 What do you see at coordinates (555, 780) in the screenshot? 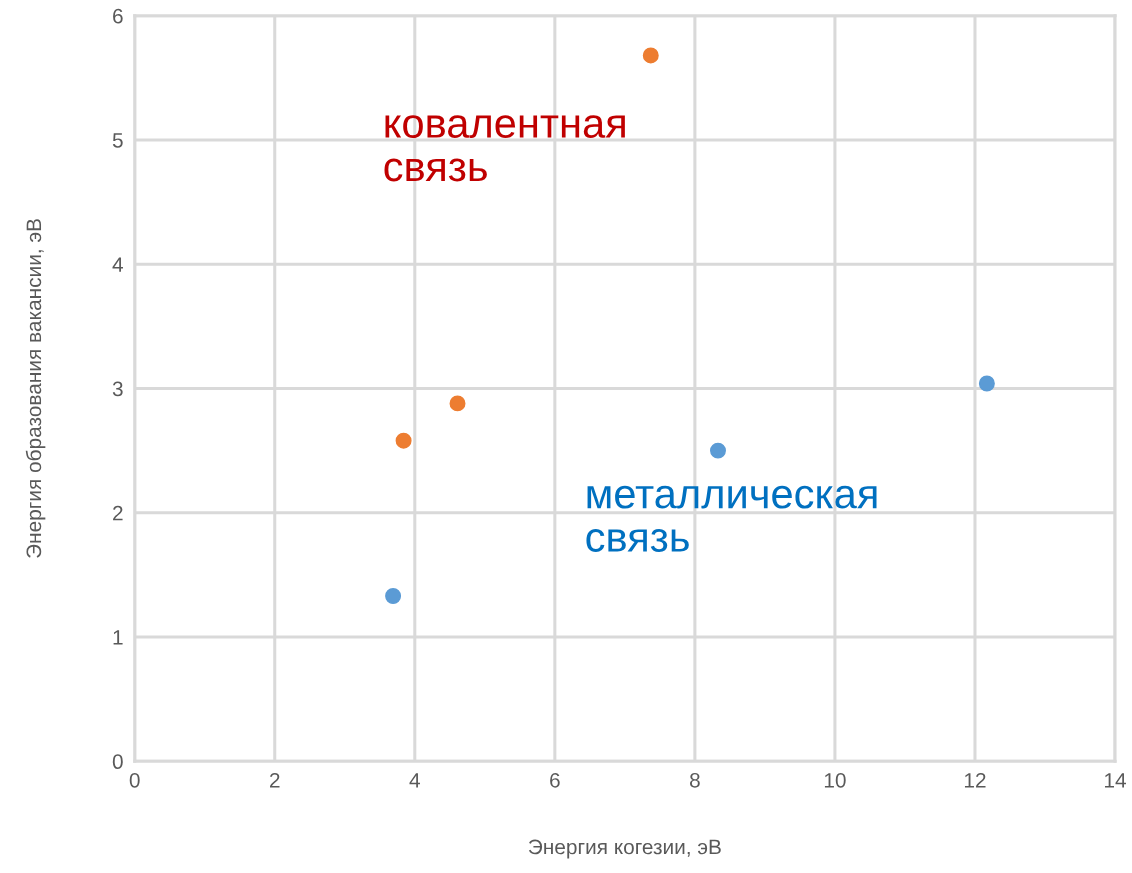
I see `x-tick-label: 6` at bounding box center [555, 780].